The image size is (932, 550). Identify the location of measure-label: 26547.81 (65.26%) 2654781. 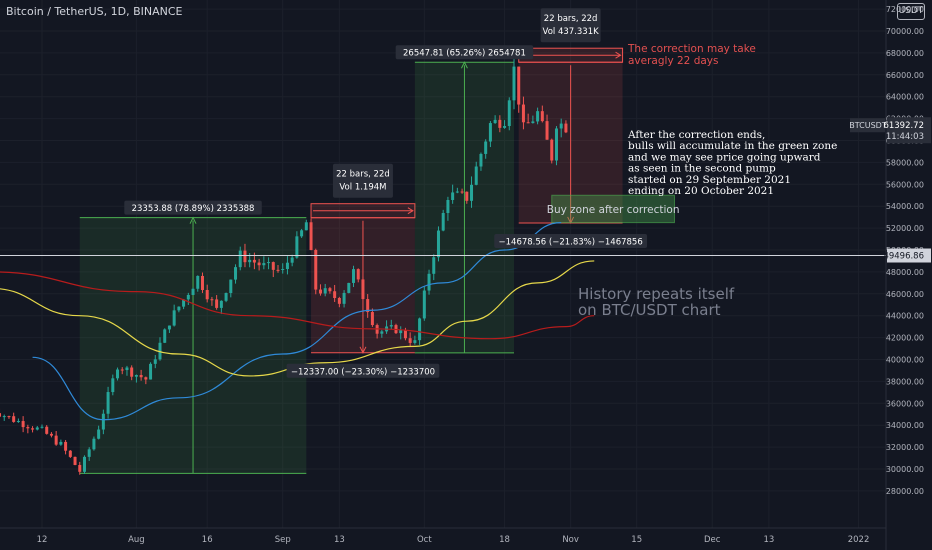
(464, 54).